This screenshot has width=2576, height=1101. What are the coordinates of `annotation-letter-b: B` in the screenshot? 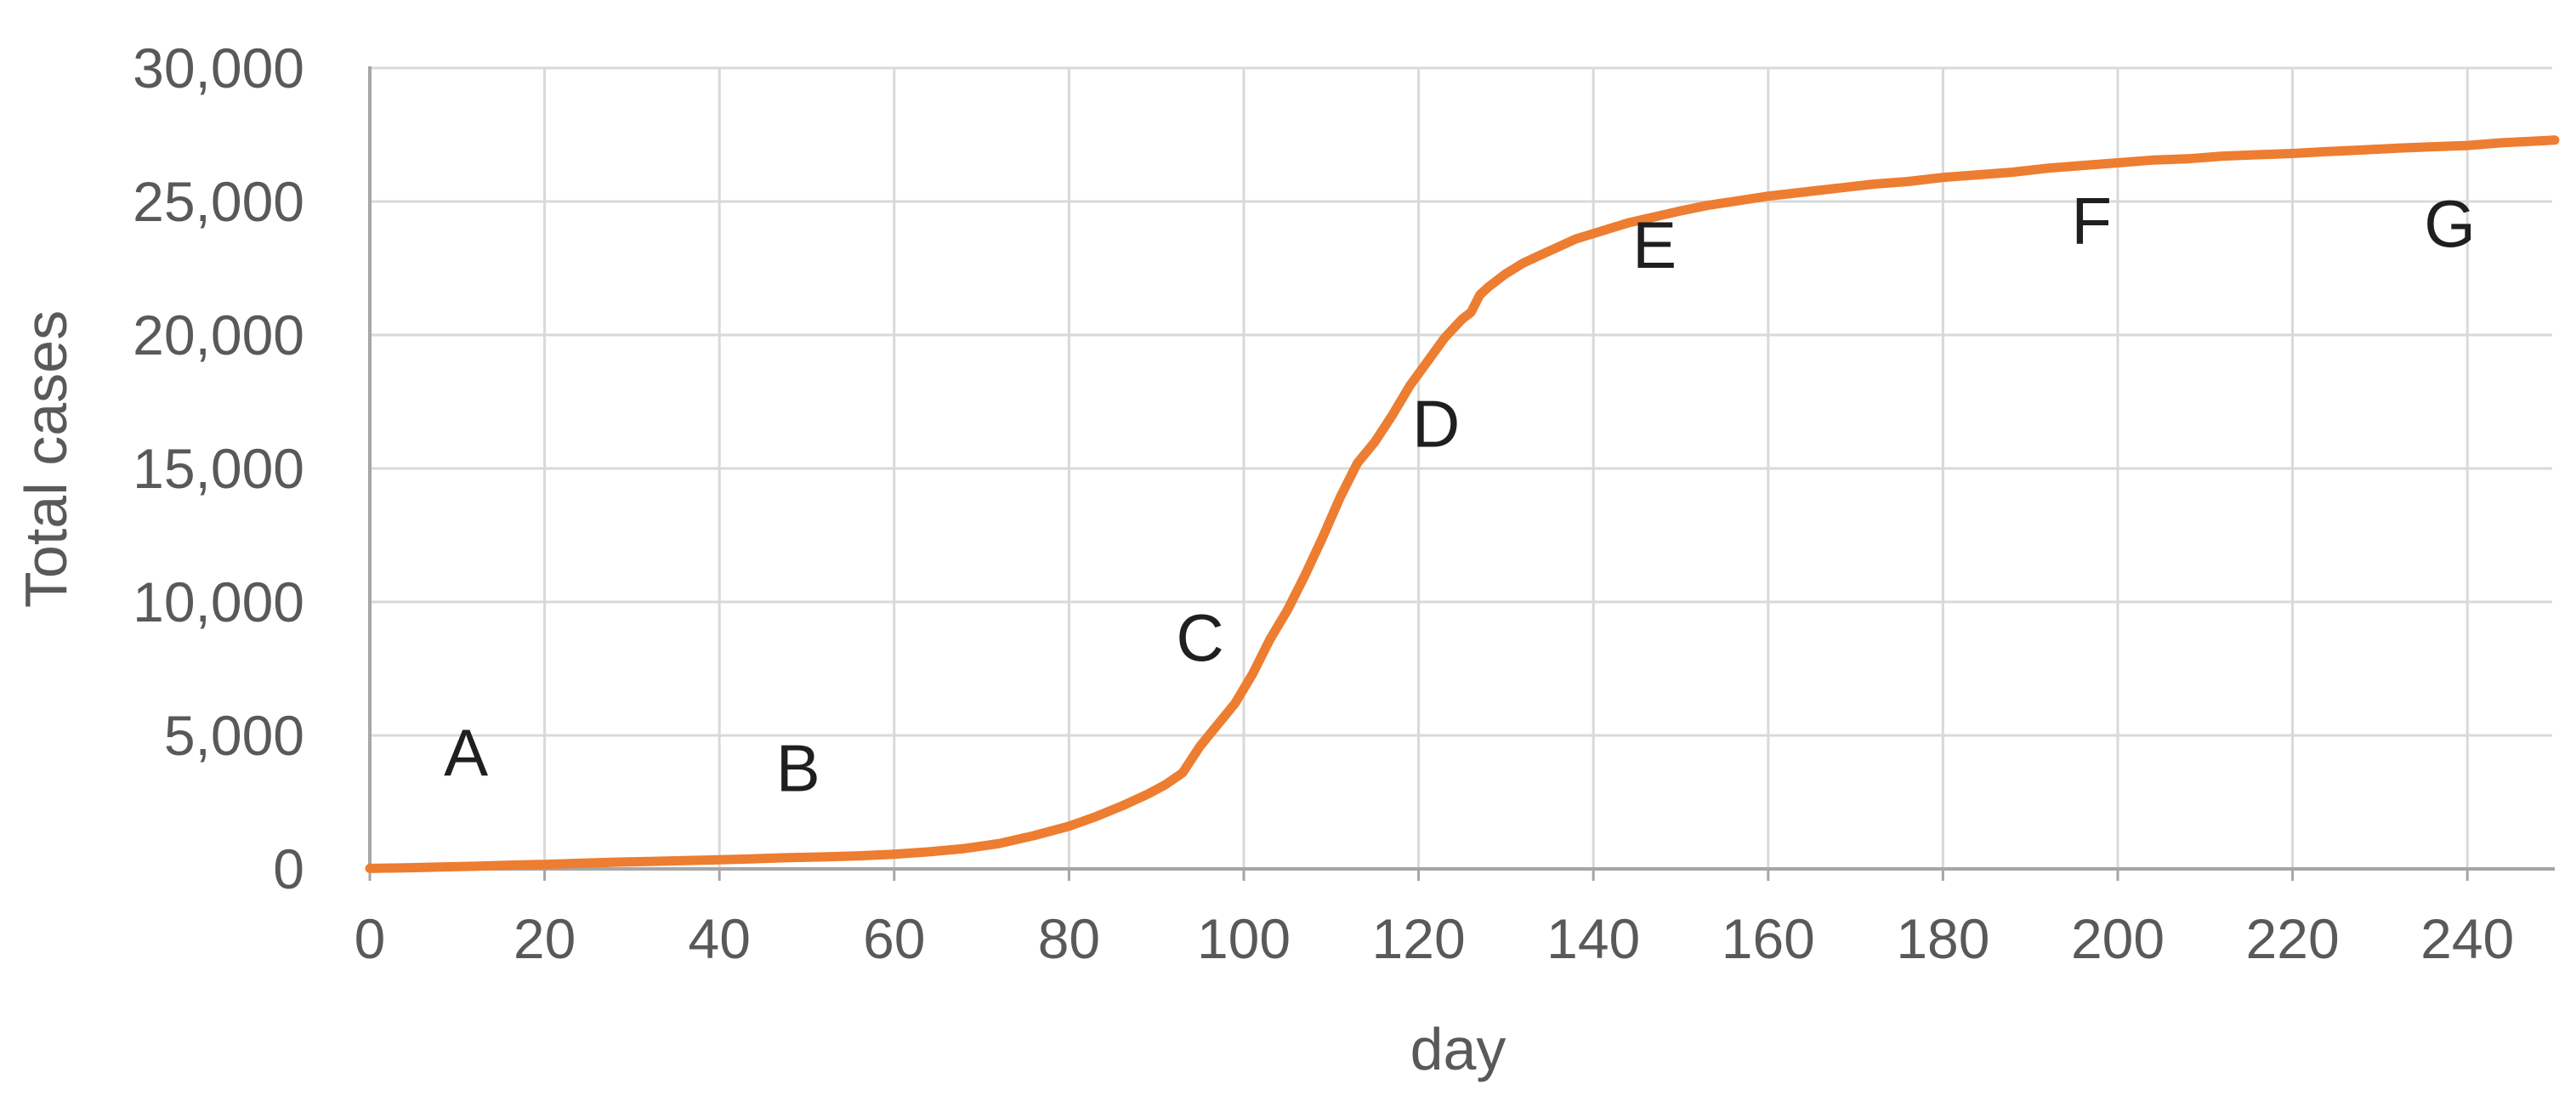 It's located at (798, 768).